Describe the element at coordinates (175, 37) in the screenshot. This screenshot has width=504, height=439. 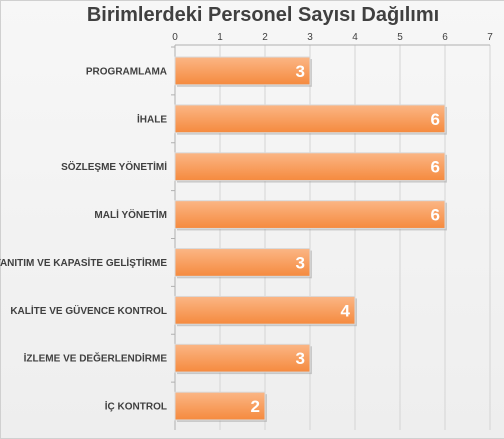
I see `x-tick-label: 0` at that location.